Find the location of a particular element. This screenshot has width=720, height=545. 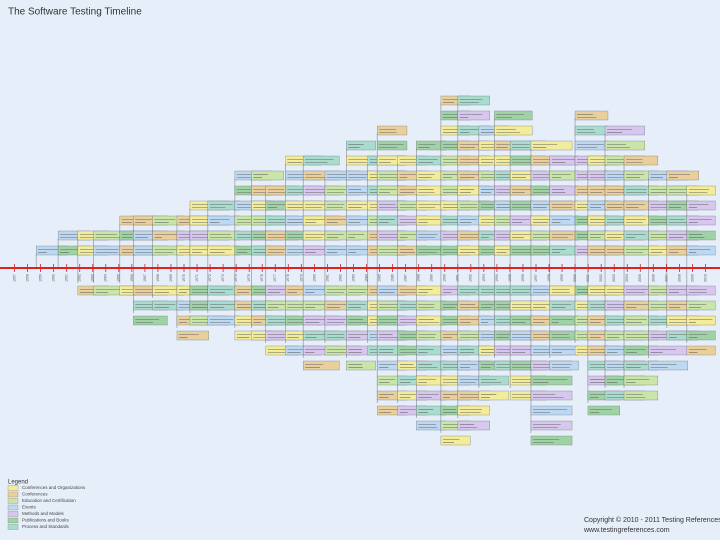

year-label: 1975 is located at coordinates (249, 278).